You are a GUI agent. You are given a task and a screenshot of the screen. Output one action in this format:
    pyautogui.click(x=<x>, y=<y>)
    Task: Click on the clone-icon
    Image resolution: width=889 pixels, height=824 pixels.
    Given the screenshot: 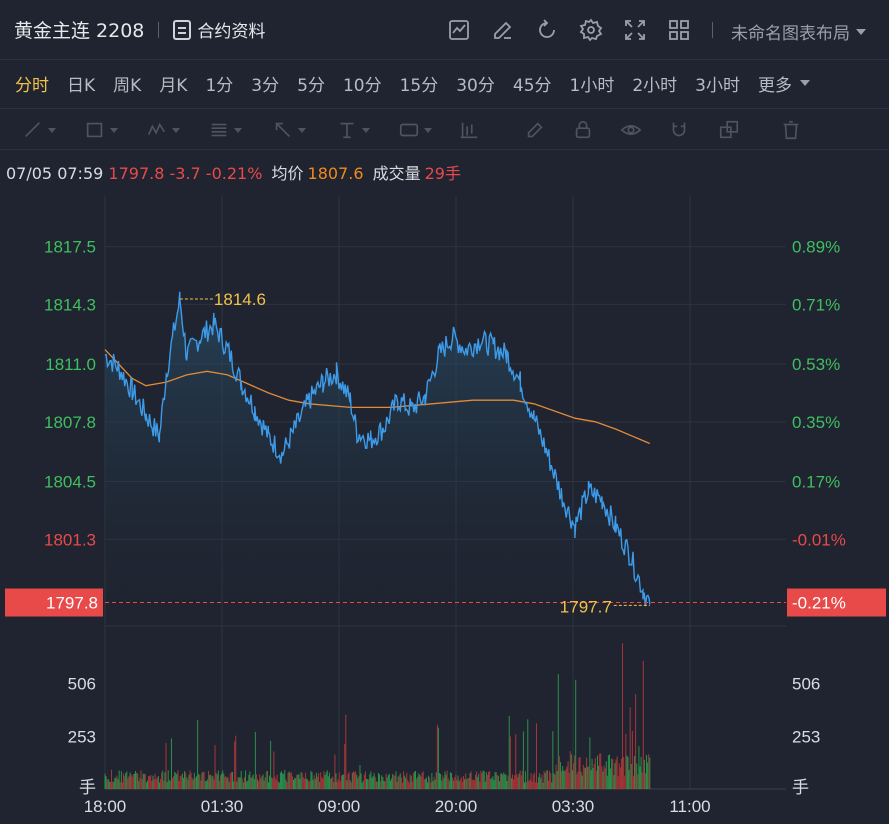 What is the action you would take?
    pyautogui.click(x=729, y=129)
    